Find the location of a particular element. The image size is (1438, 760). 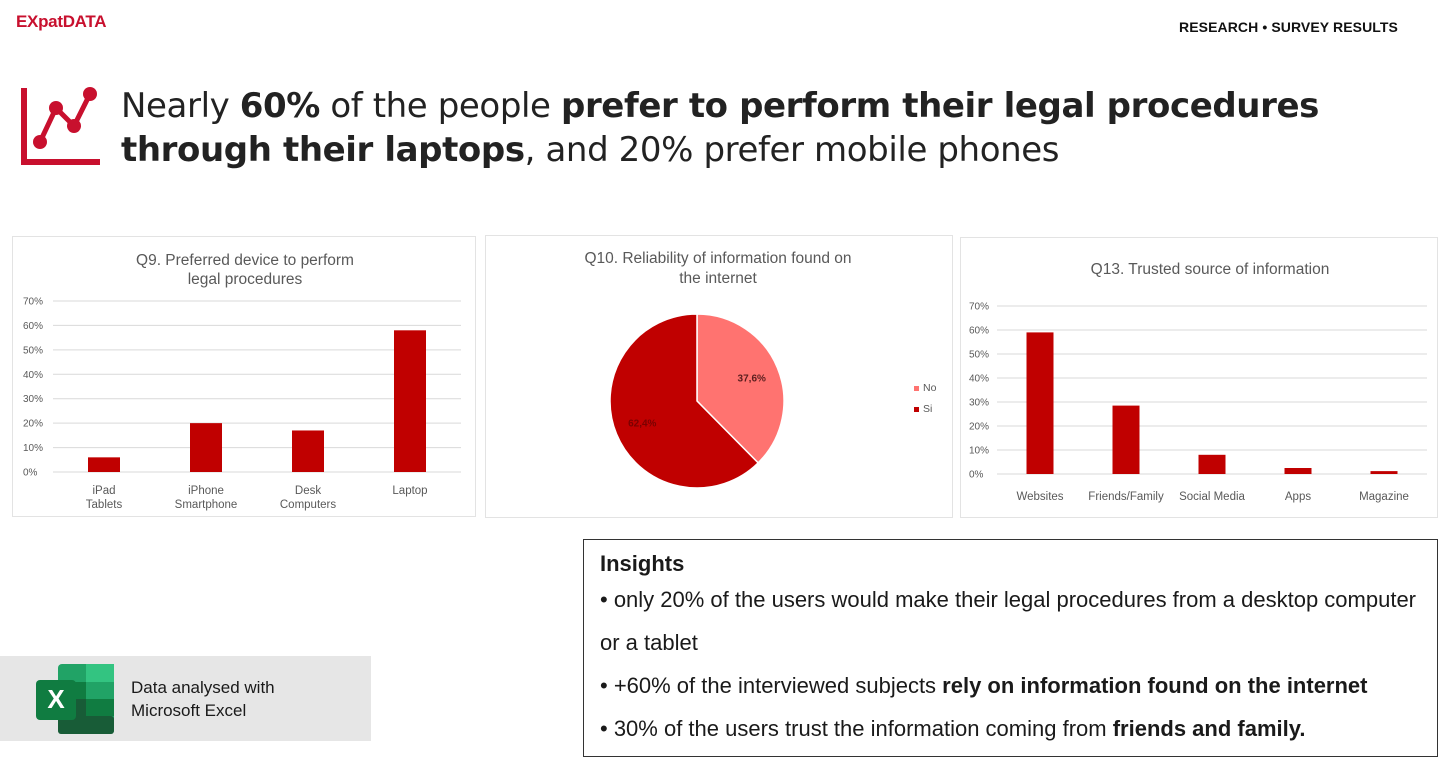

q9-ytick-label: 30% is located at coordinates (33, 399).